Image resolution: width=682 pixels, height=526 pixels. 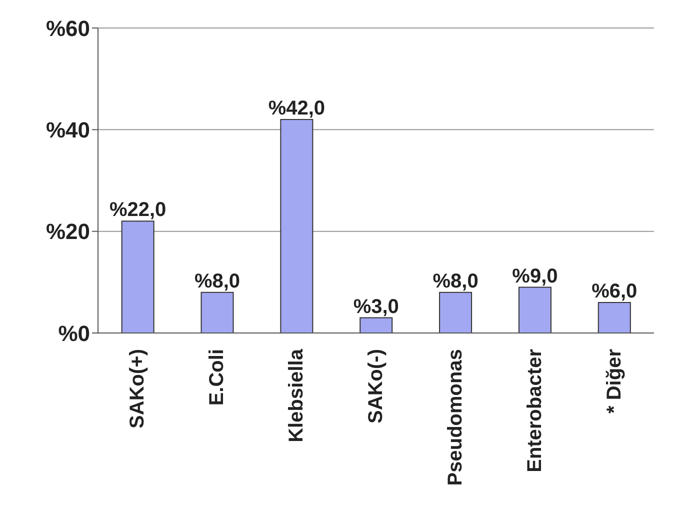 What do you see at coordinates (614, 381) in the screenshot?
I see `x-tick-label: * Diğer` at bounding box center [614, 381].